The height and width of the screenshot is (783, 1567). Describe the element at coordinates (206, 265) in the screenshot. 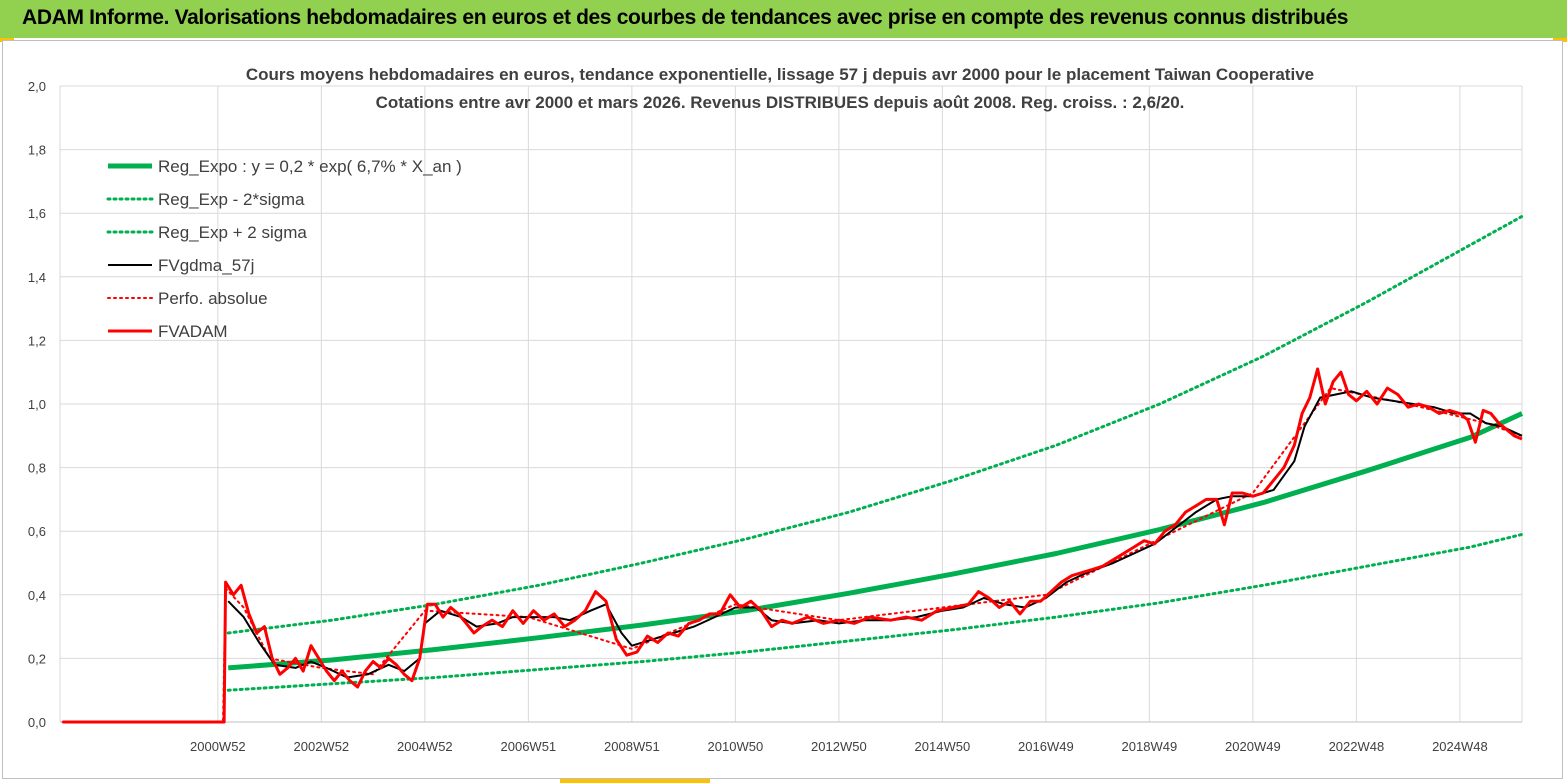

I see `legend-label: FVgdma_57j` at that location.